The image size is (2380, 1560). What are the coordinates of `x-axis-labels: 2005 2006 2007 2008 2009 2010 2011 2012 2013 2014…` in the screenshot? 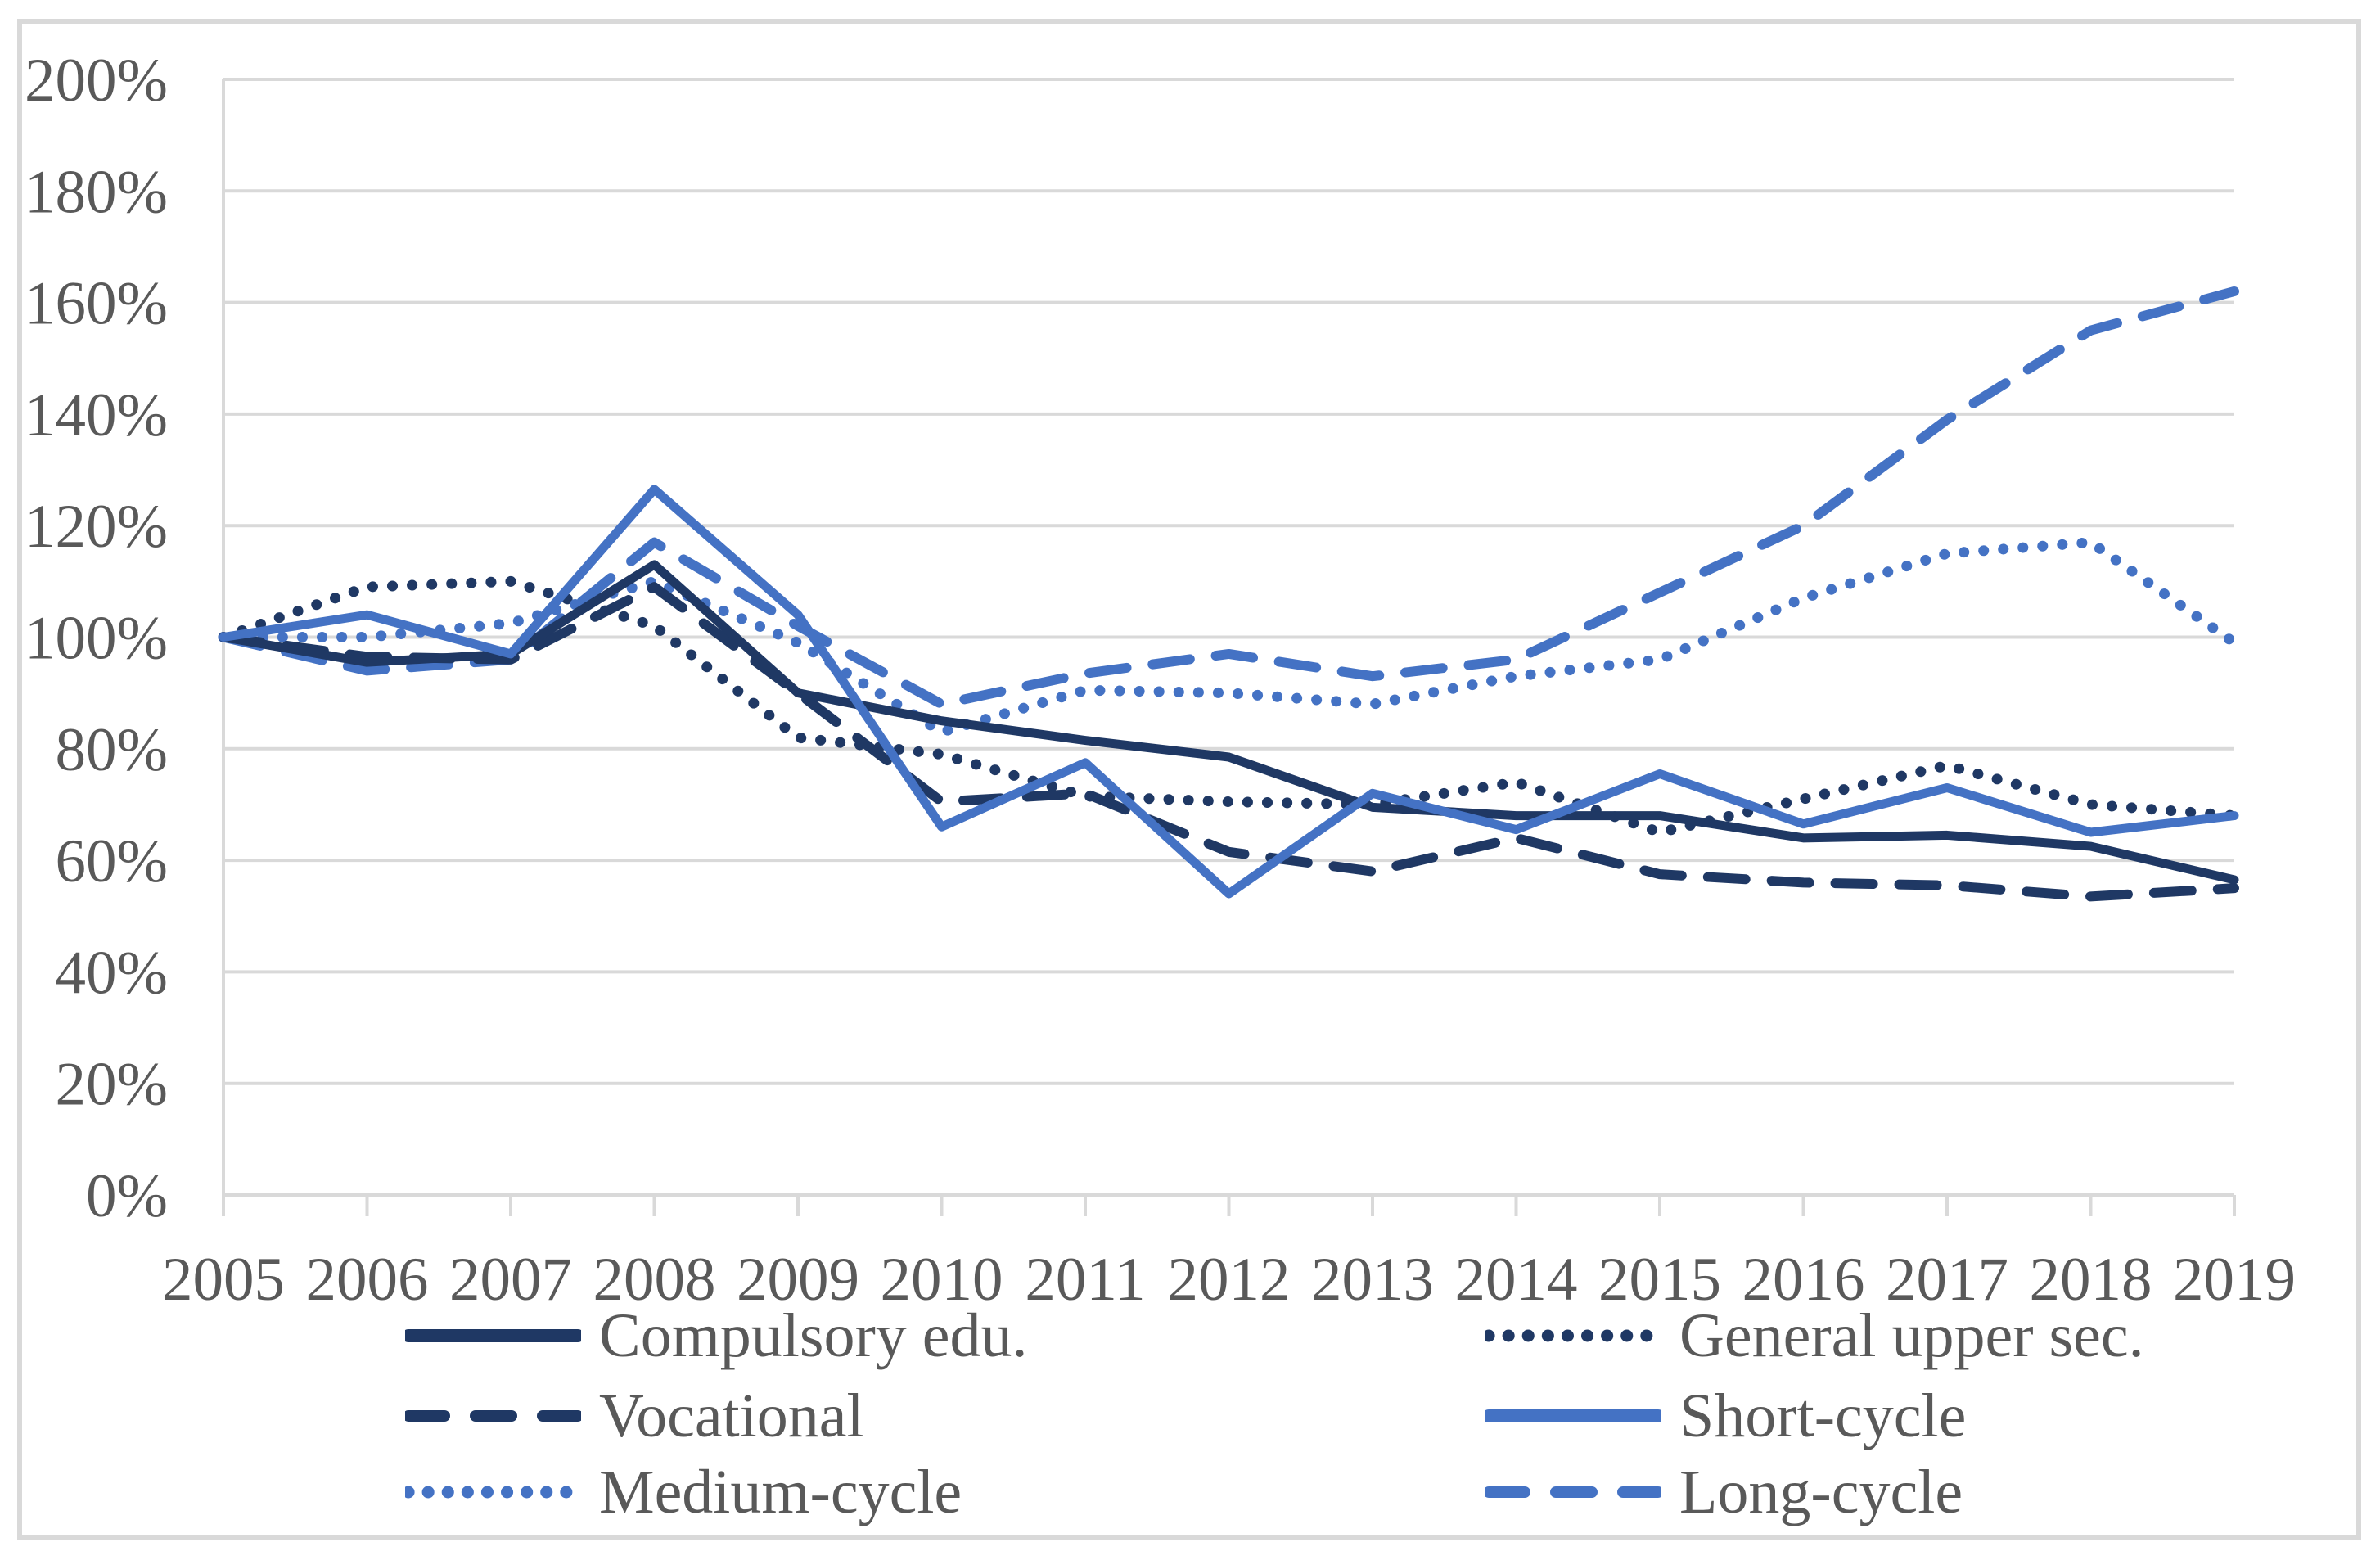 It's located at (1229, 1280).